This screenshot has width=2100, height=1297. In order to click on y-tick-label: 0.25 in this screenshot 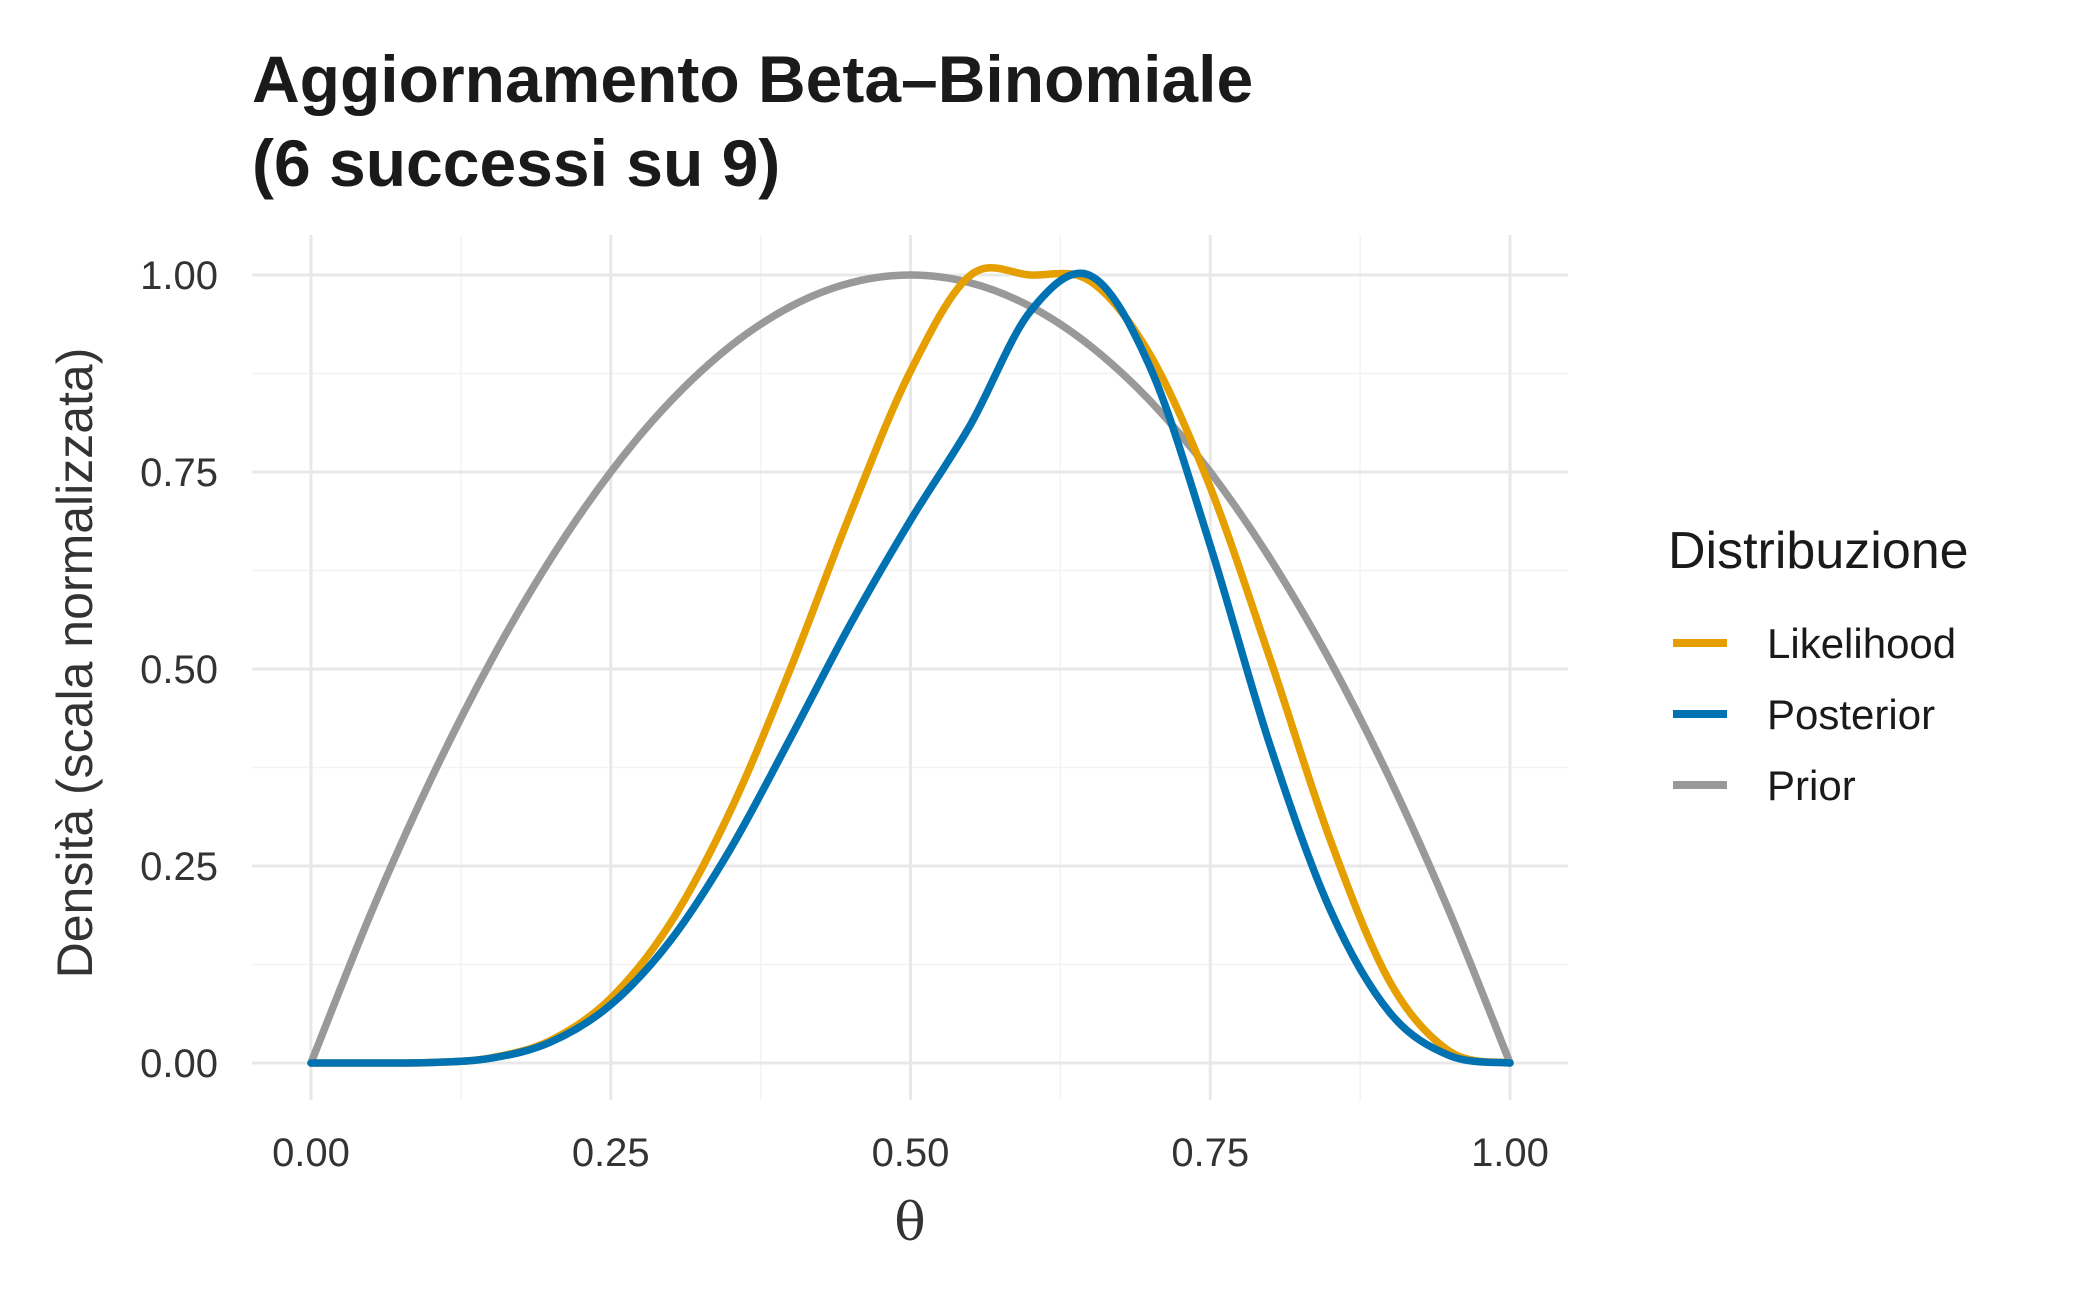, I will do `click(179, 867)`.